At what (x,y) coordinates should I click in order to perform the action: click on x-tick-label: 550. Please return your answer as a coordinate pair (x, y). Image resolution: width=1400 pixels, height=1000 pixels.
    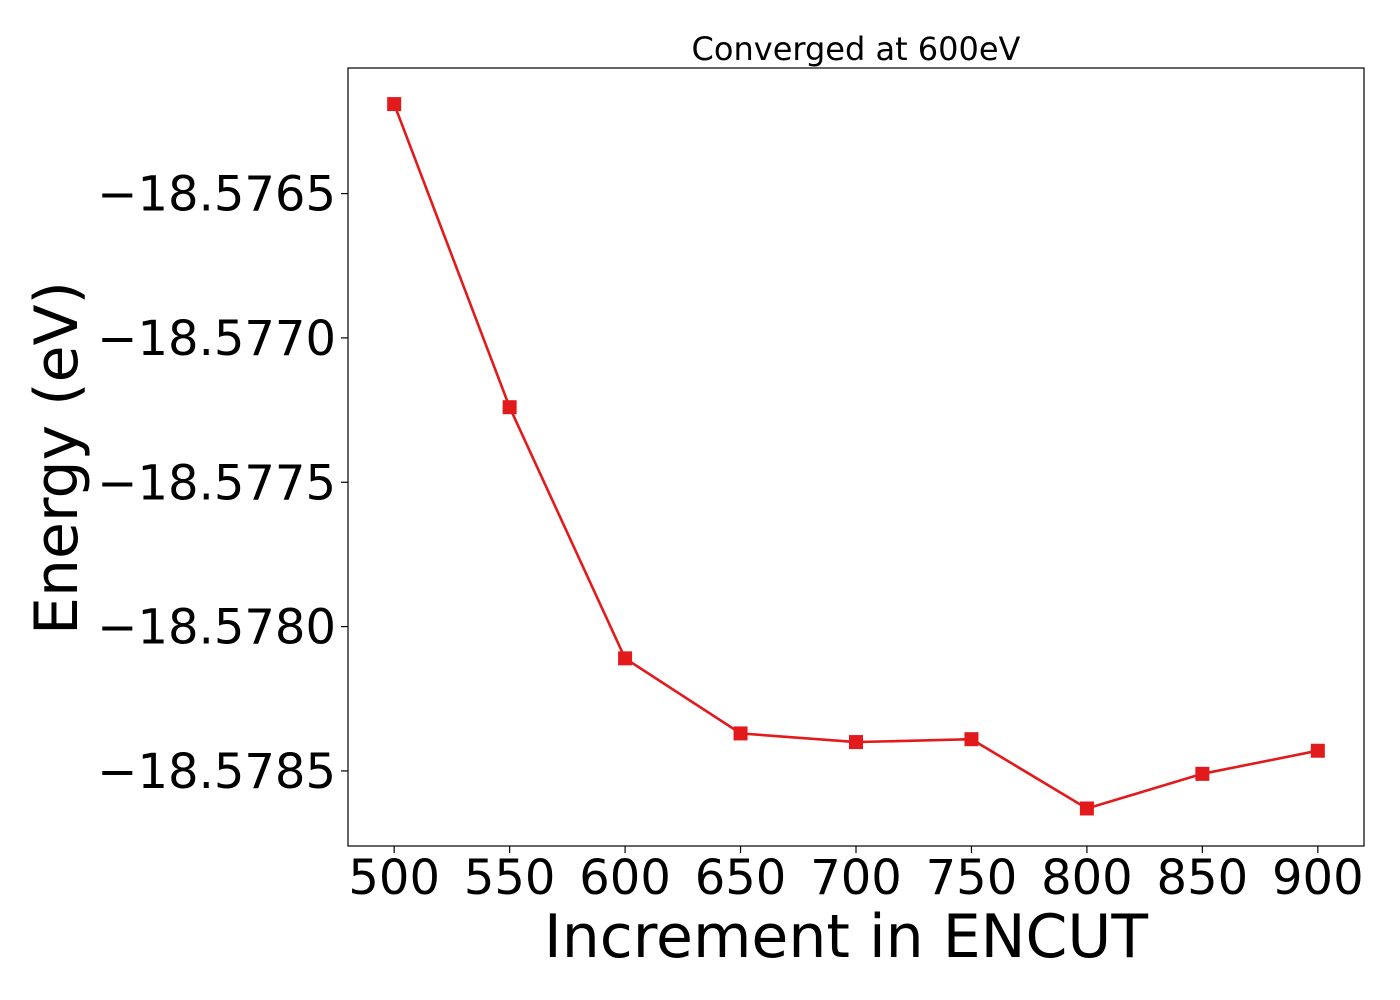
    Looking at the image, I should click on (510, 878).